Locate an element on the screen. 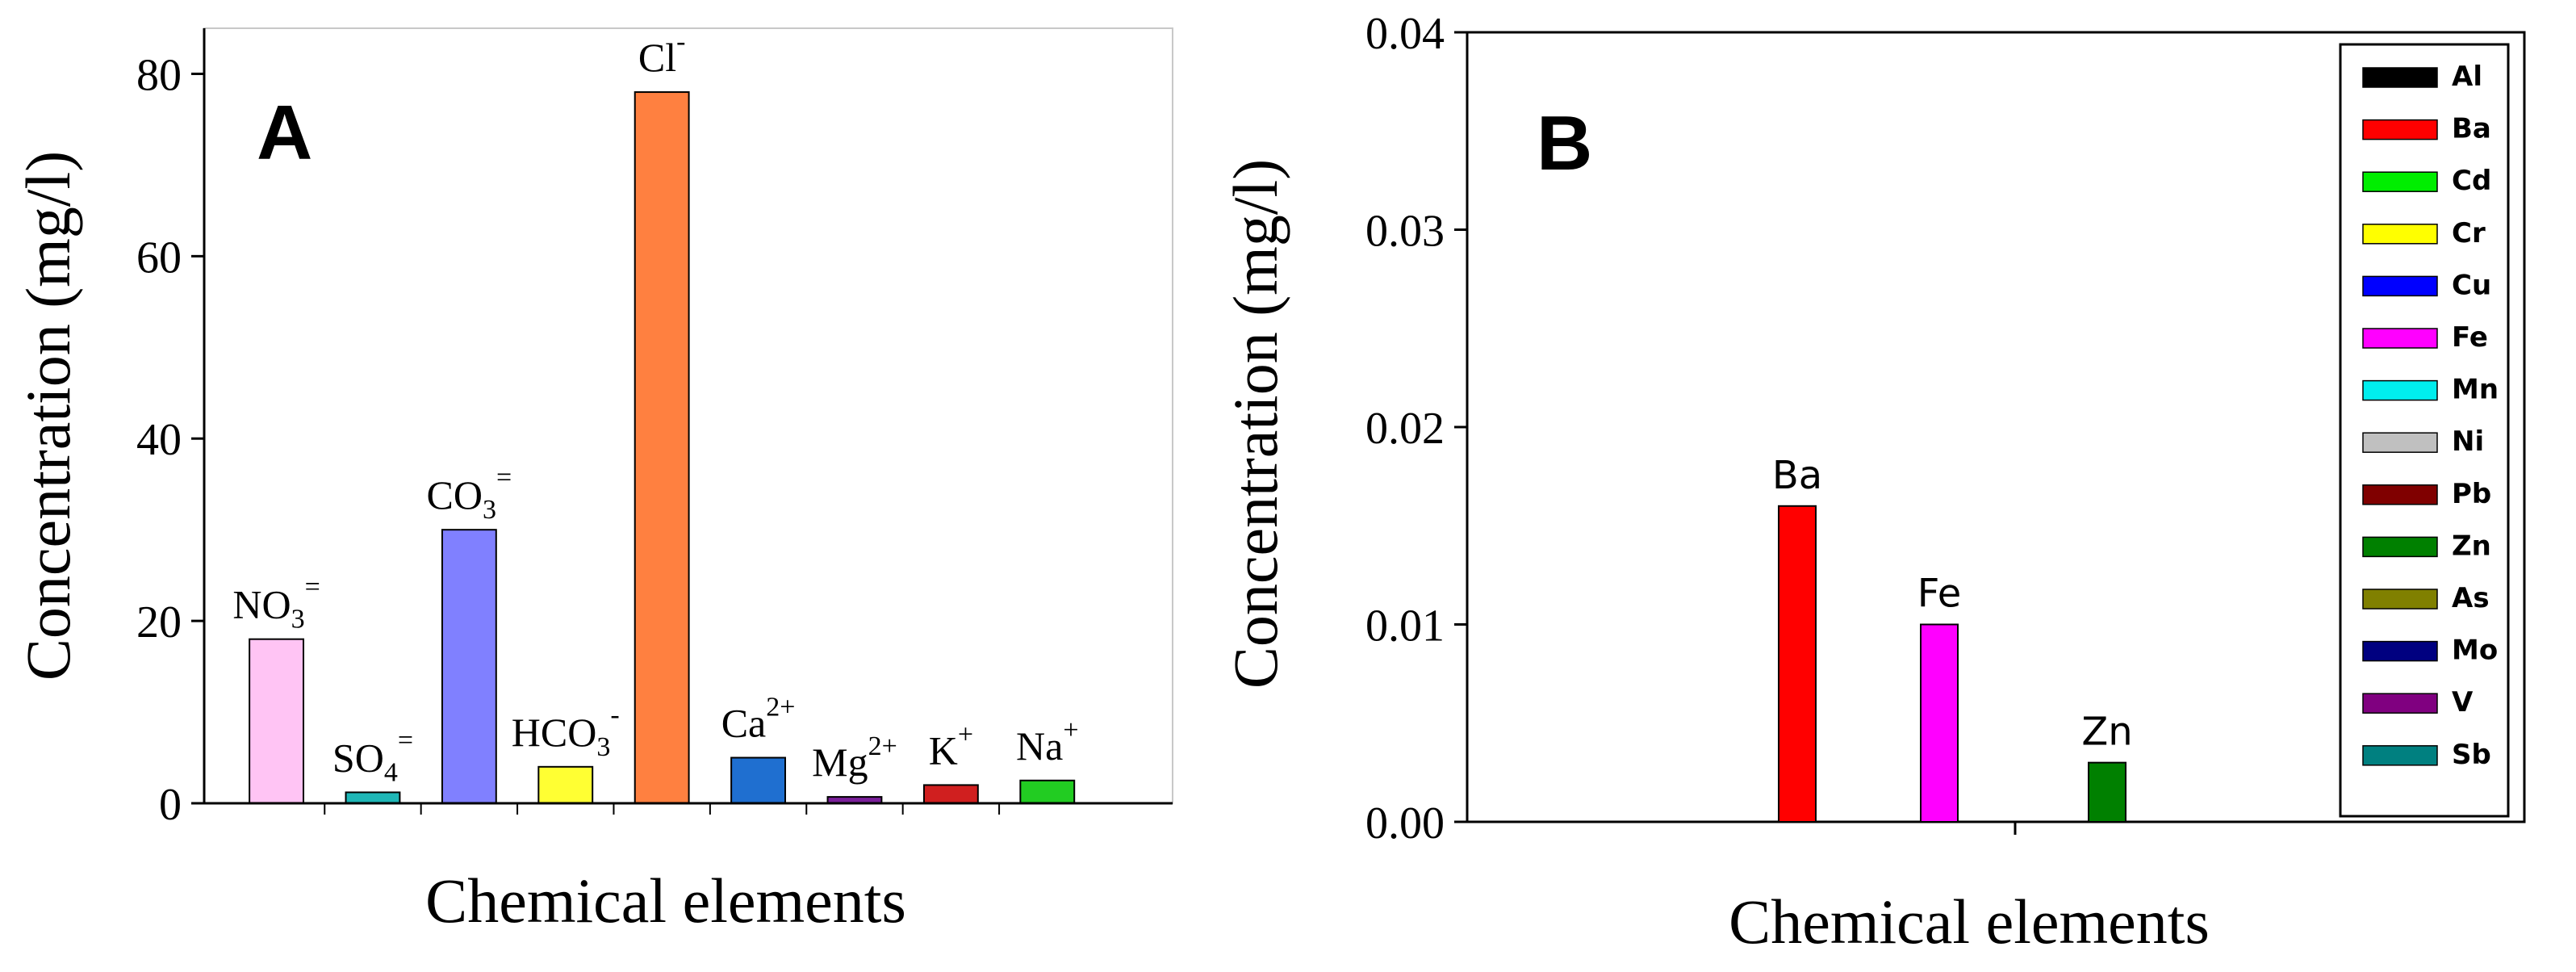 The image size is (2576, 972). panel-a-bar-ca is located at coordinates (758, 780).